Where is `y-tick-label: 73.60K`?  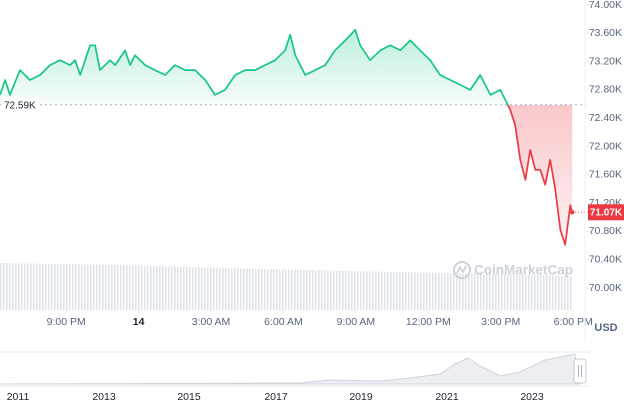 y-tick-label: 73.60K is located at coordinates (605, 33).